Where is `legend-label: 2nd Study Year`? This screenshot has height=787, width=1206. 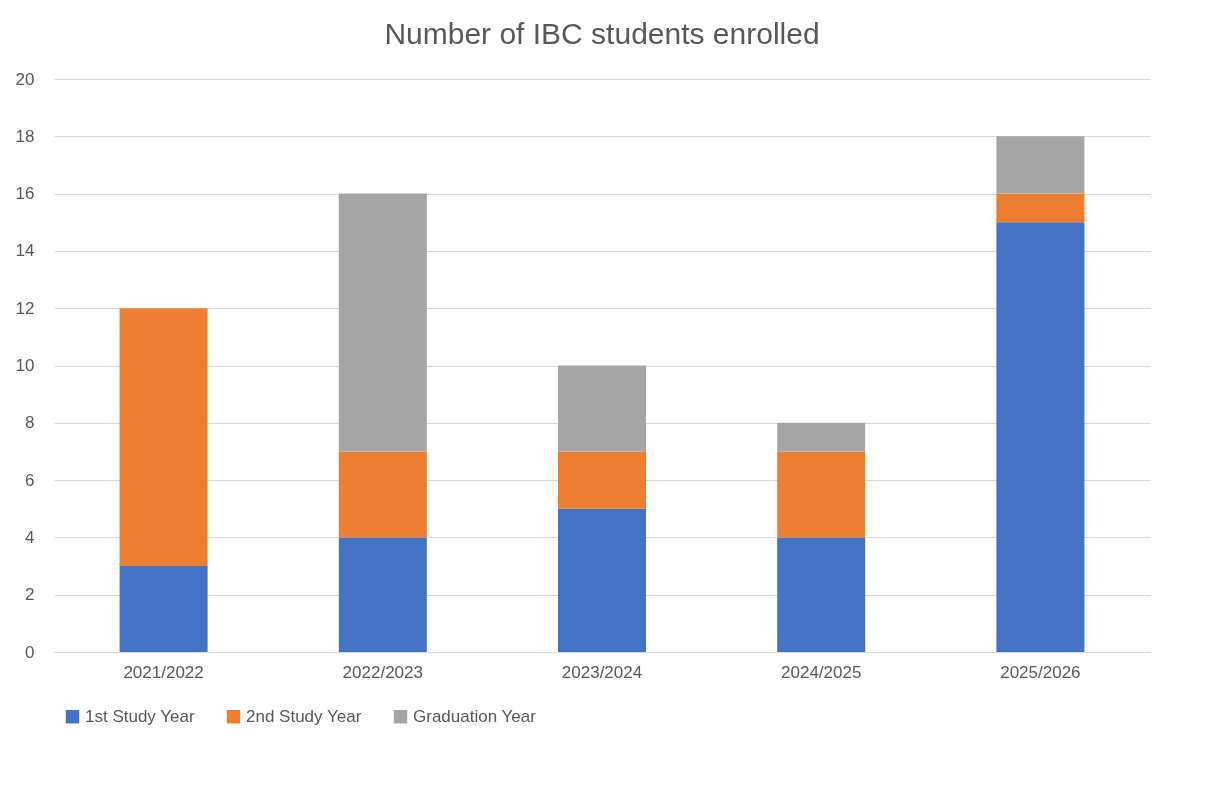
legend-label: 2nd Study Year is located at coordinates (304, 716).